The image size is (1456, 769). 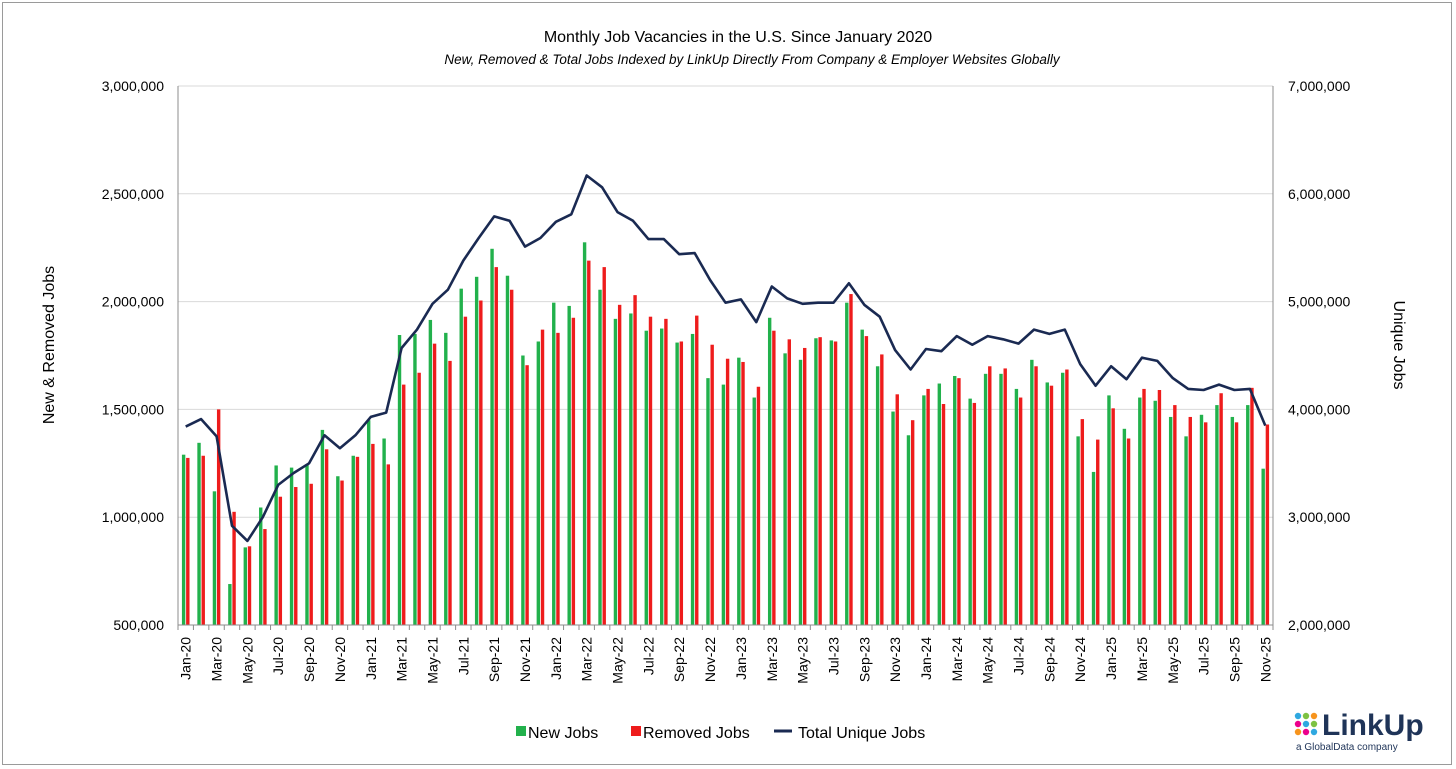 What do you see at coordinates (1111, 658) in the screenshot?
I see `x-tick-label: Jan-25` at bounding box center [1111, 658].